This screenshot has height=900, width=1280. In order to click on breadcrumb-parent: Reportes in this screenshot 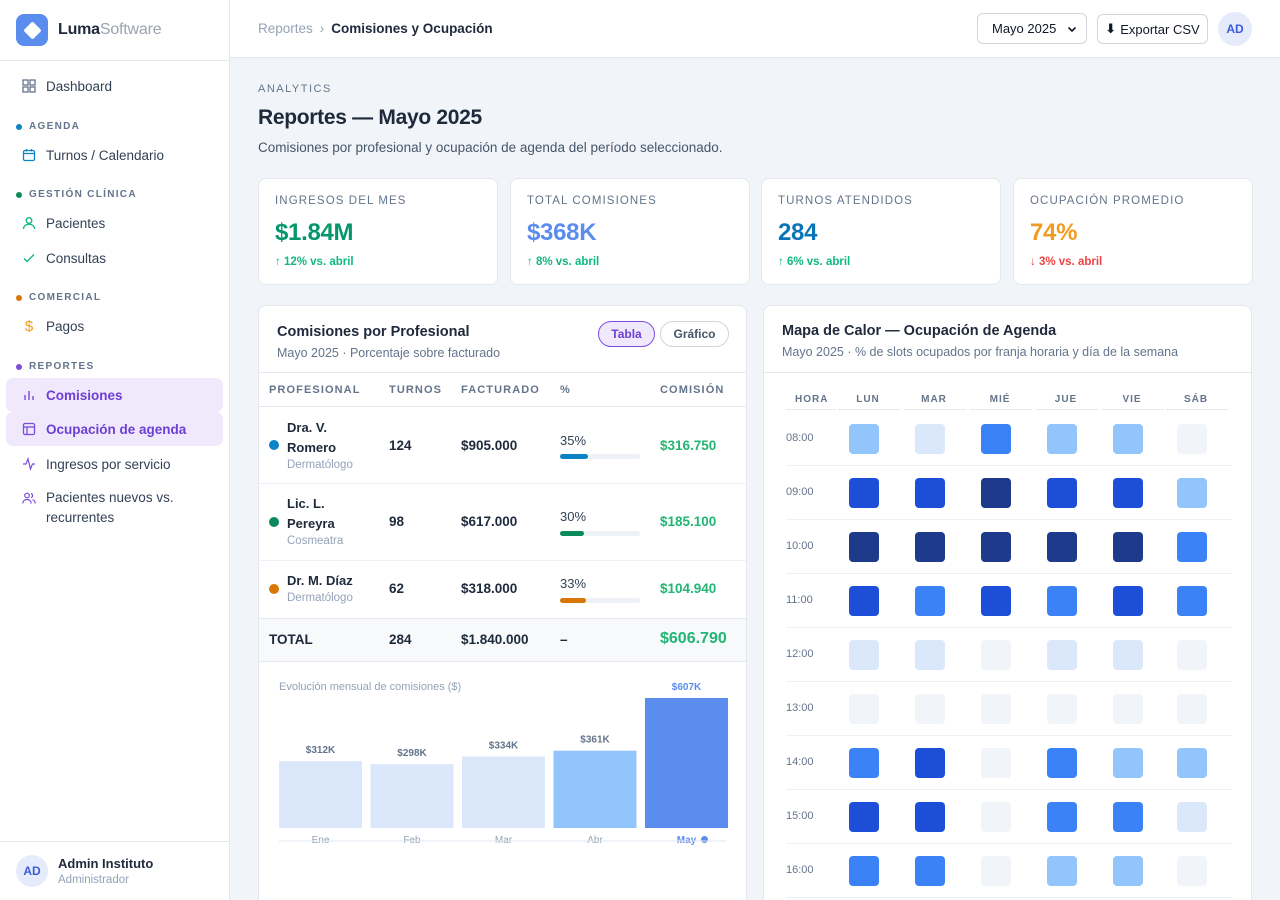, I will do `click(285, 28)`.